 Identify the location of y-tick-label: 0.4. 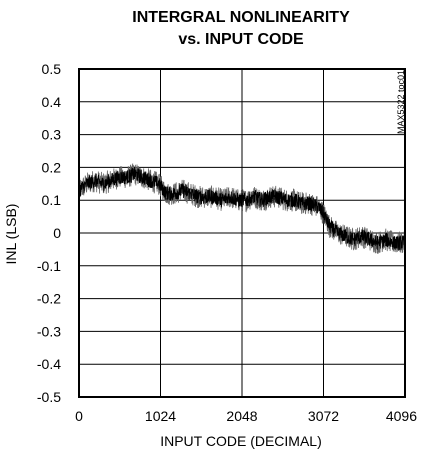
(52, 102).